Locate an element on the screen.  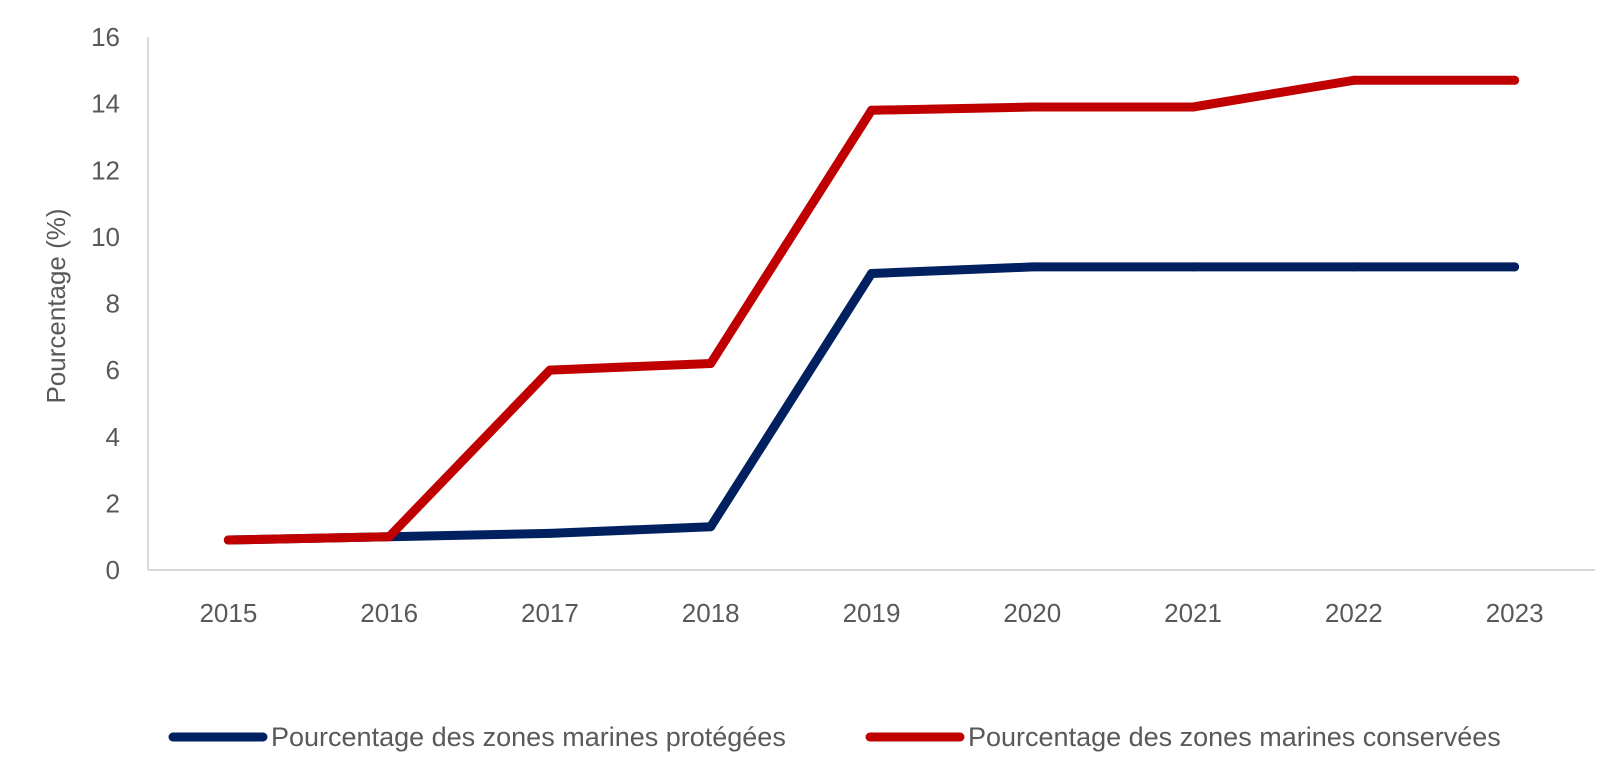
x-tick-label: 2015 is located at coordinates (228, 613).